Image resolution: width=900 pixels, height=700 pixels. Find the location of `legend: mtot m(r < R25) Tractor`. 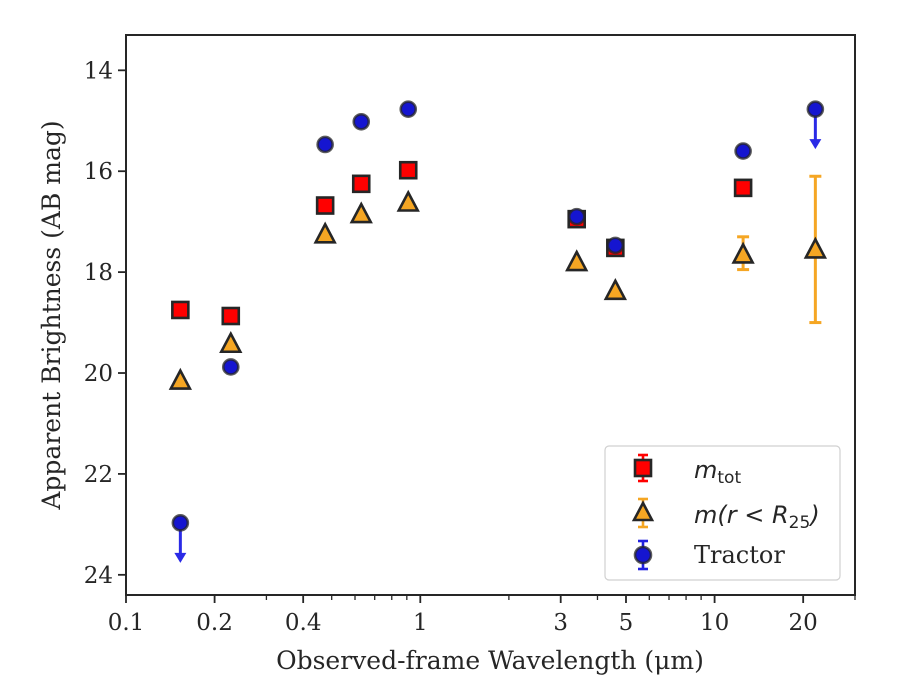

legend: mtot m(r < R25) Tractor is located at coordinates (722, 513).